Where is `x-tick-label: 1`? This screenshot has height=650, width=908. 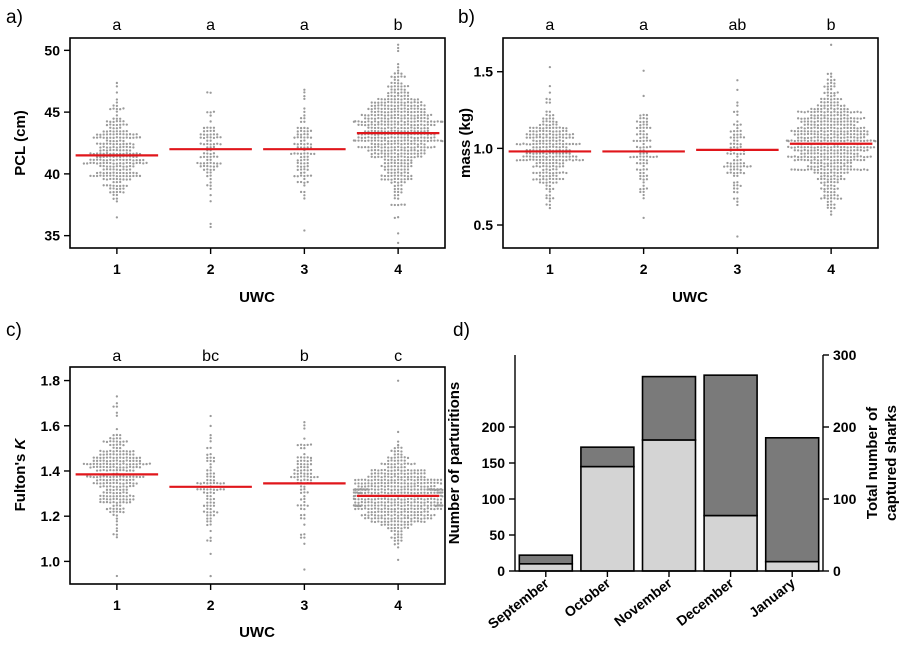
x-tick-label: 1 is located at coordinates (117, 605).